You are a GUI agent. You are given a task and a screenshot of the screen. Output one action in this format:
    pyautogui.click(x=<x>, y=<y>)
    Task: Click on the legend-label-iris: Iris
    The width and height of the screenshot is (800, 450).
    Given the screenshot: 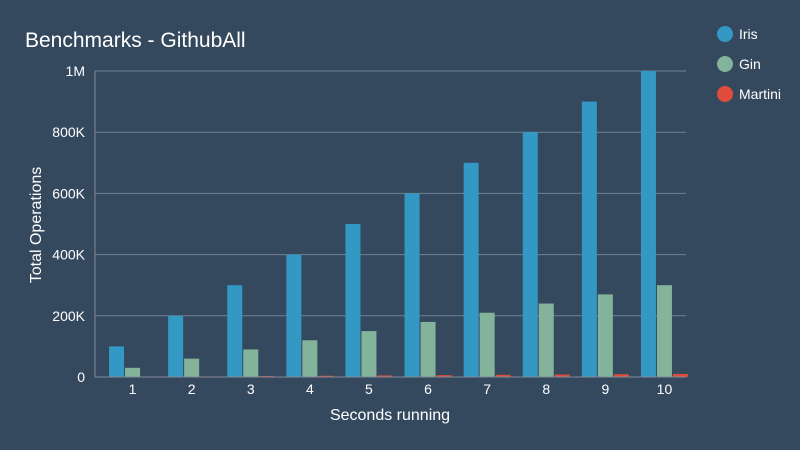 What is the action you would take?
    pyautogui.click(x=748, y=34)
    